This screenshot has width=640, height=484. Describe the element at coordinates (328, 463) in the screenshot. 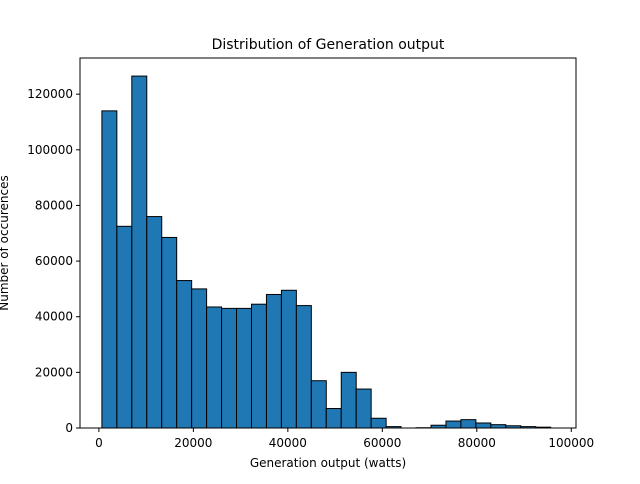

I see `x-axis-label: Generation output (watts)` at that location.